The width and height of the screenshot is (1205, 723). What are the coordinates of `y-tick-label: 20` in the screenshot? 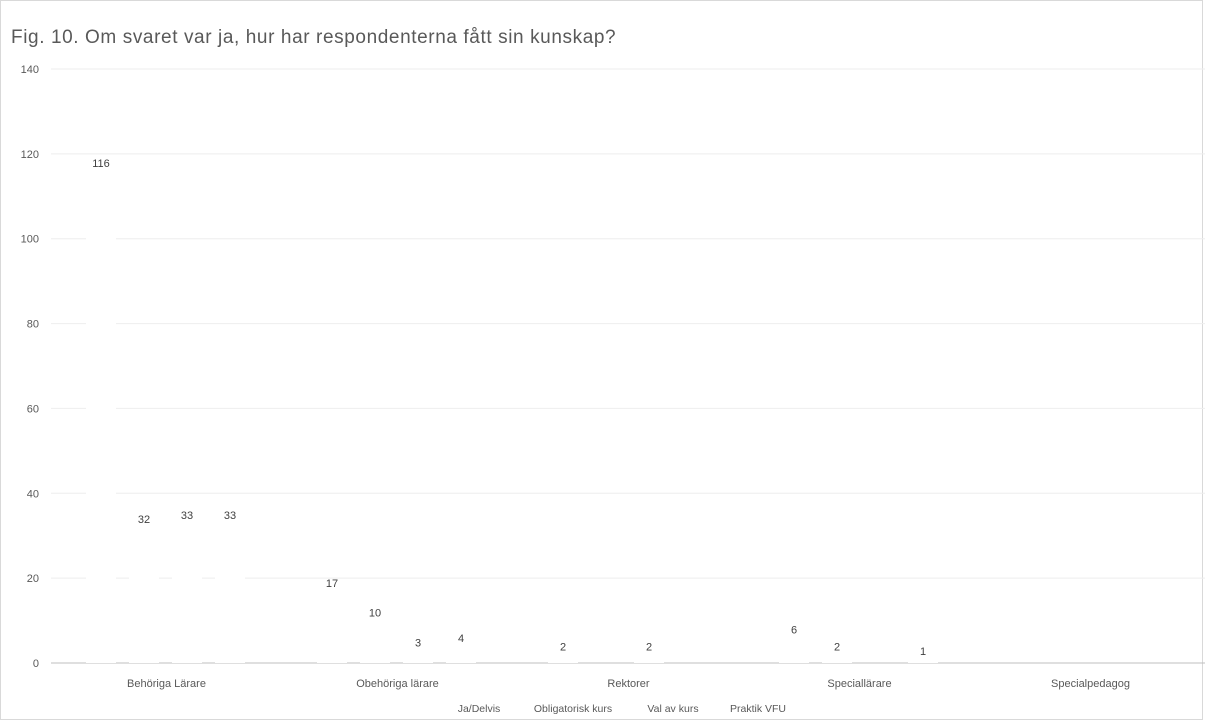 It's located at (33, 579).